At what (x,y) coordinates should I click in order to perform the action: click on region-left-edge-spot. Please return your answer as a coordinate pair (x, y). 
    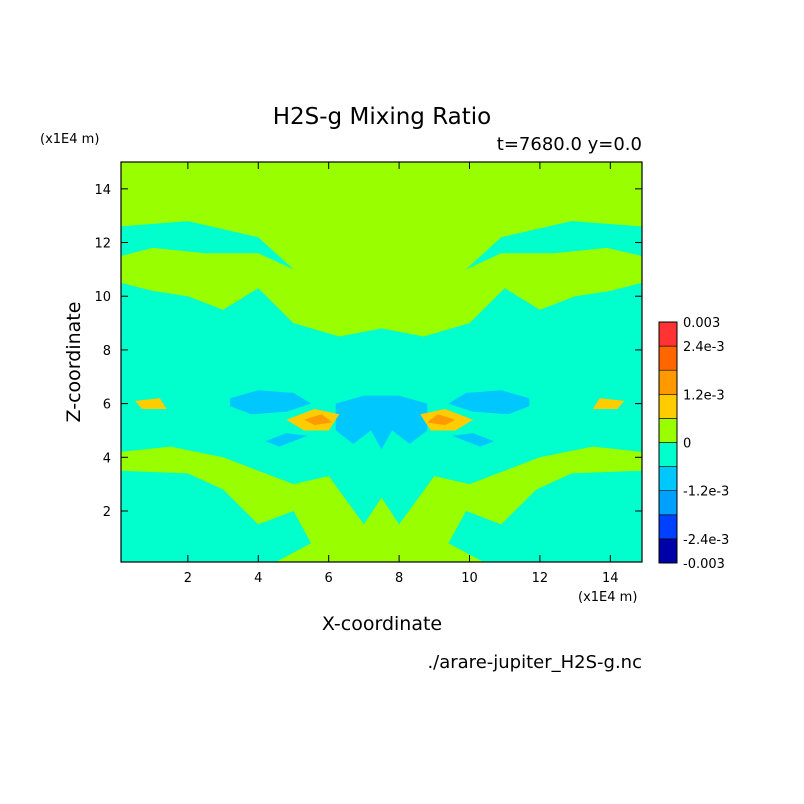
    Looking at the image, I should click on (151, 403).